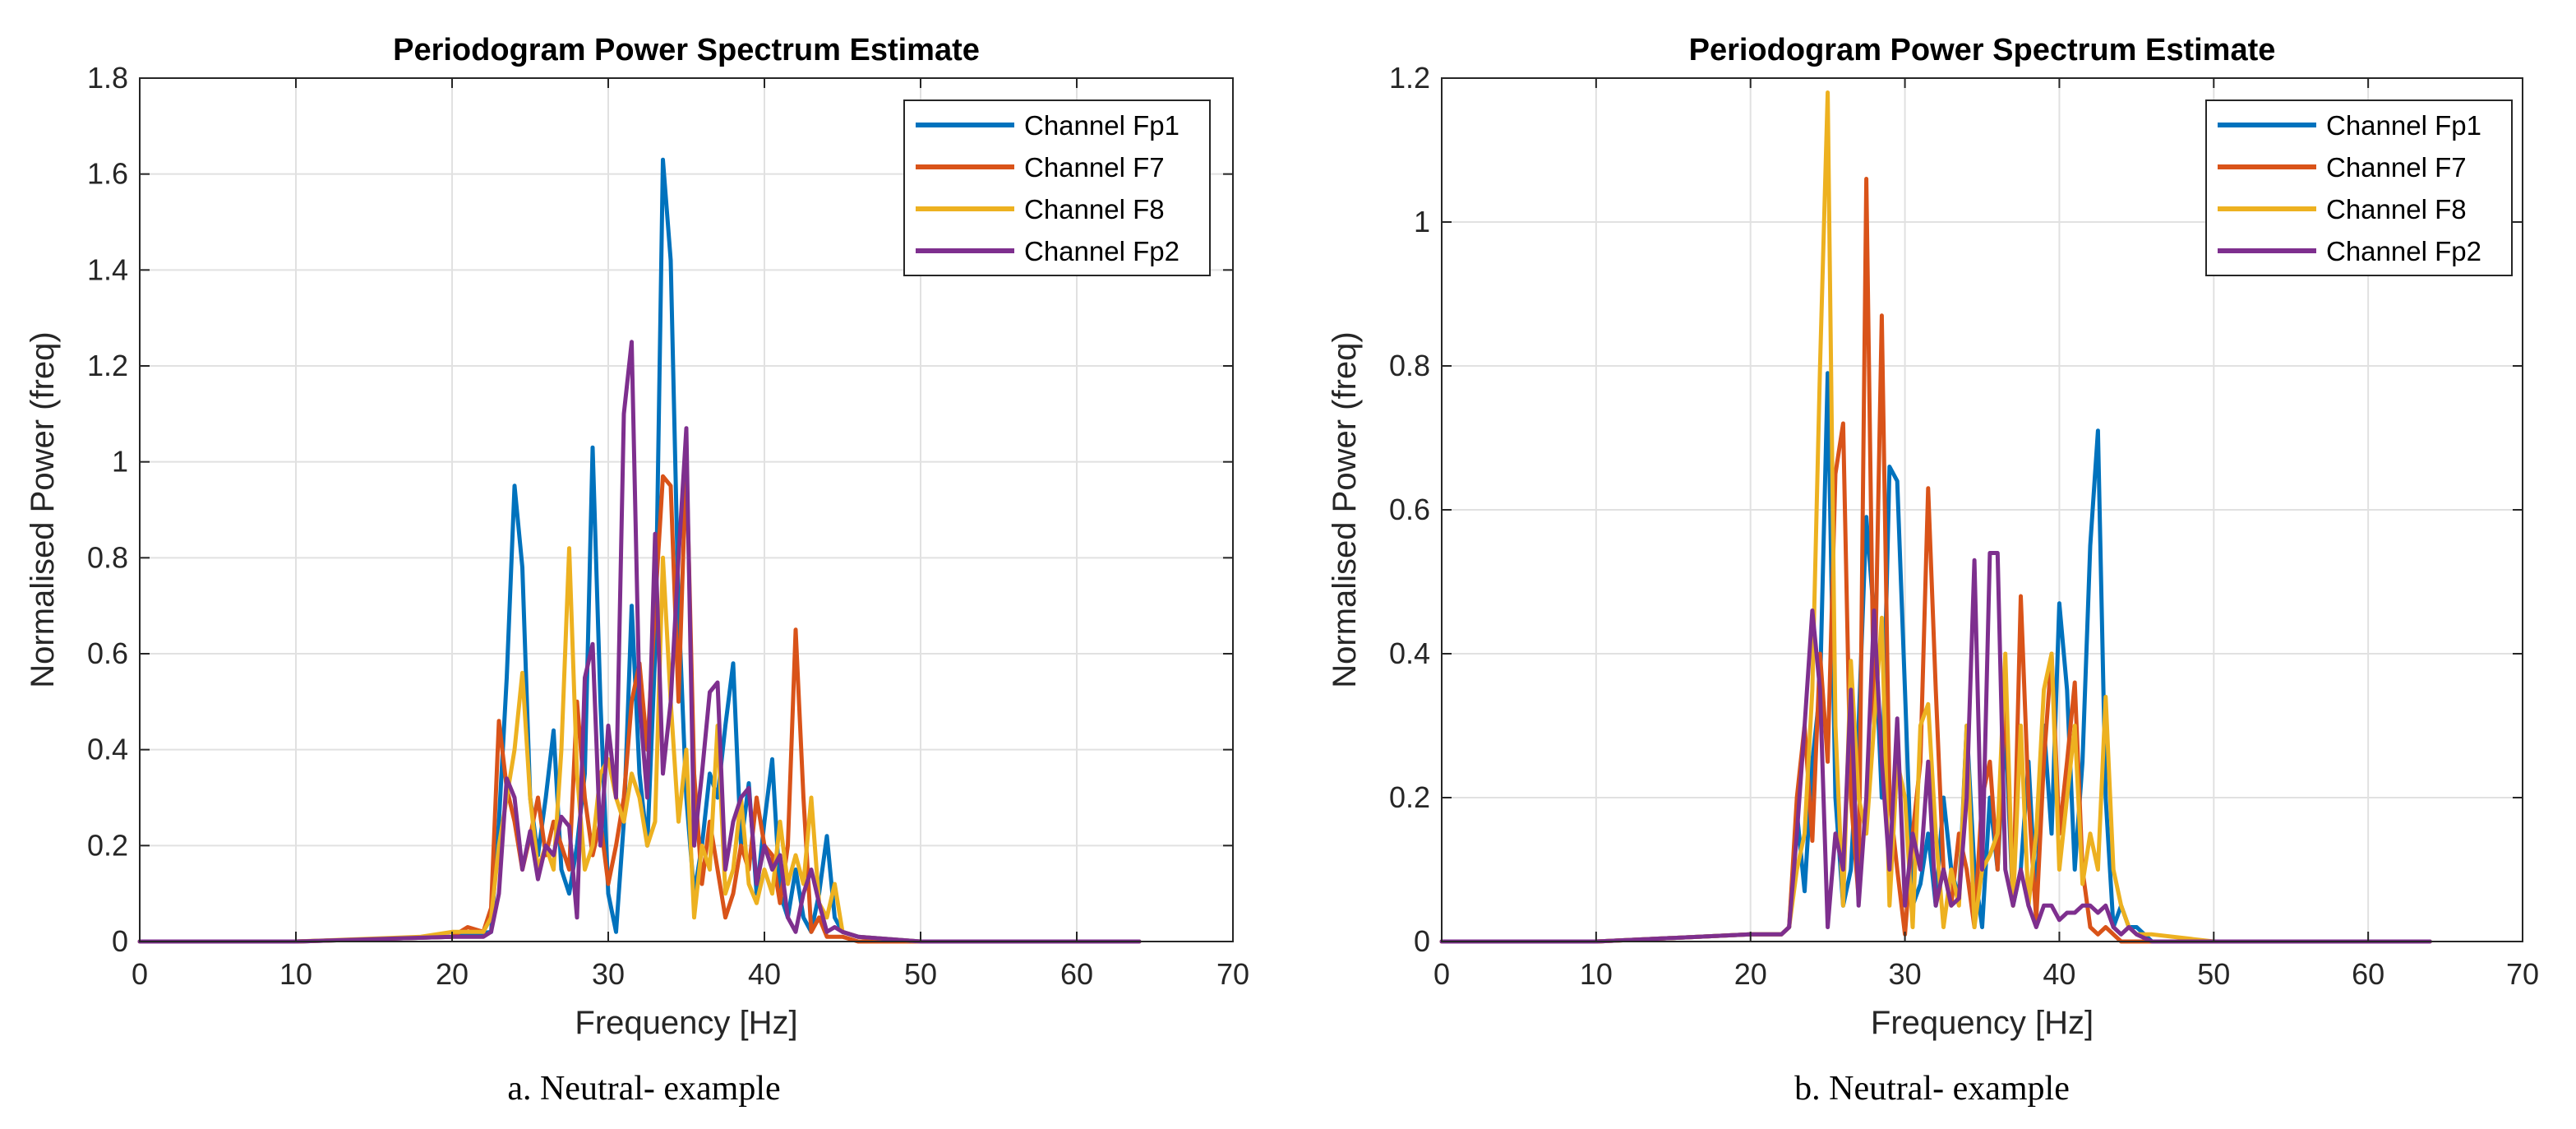  I want to click on c0-xtick-label-0: 0, so click(140, 974).